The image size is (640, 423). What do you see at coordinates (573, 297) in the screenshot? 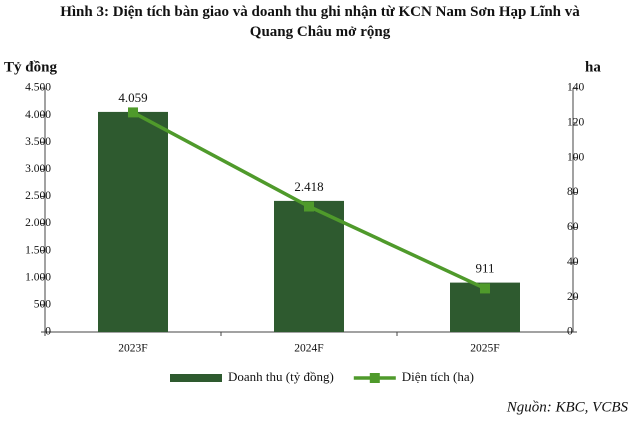
I see `y2-tick-label: 20` at bounding box center [573, 297].